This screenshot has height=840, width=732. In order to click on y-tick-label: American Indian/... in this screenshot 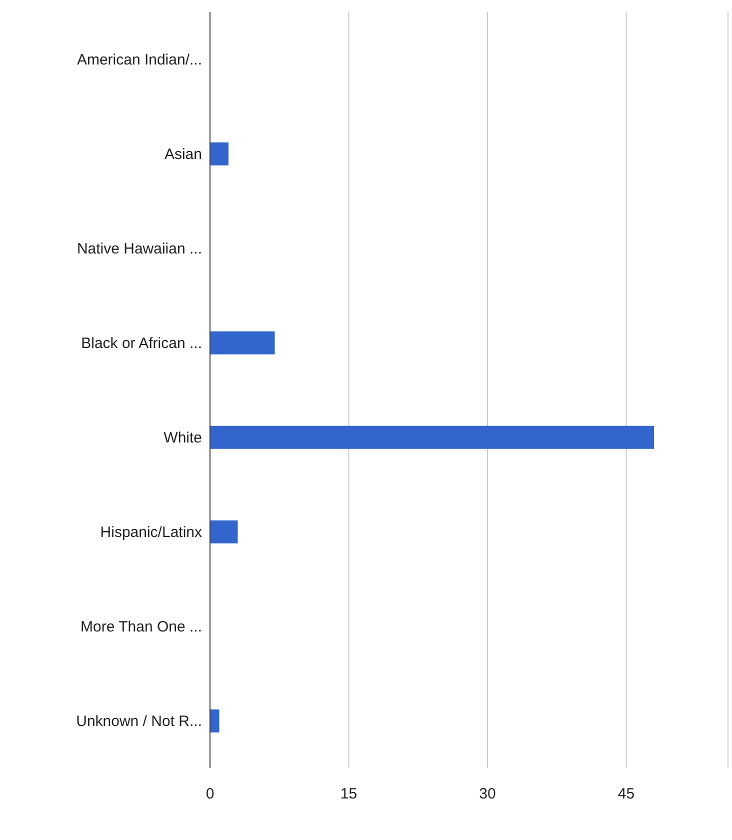, I will do `click(139, 60)`.